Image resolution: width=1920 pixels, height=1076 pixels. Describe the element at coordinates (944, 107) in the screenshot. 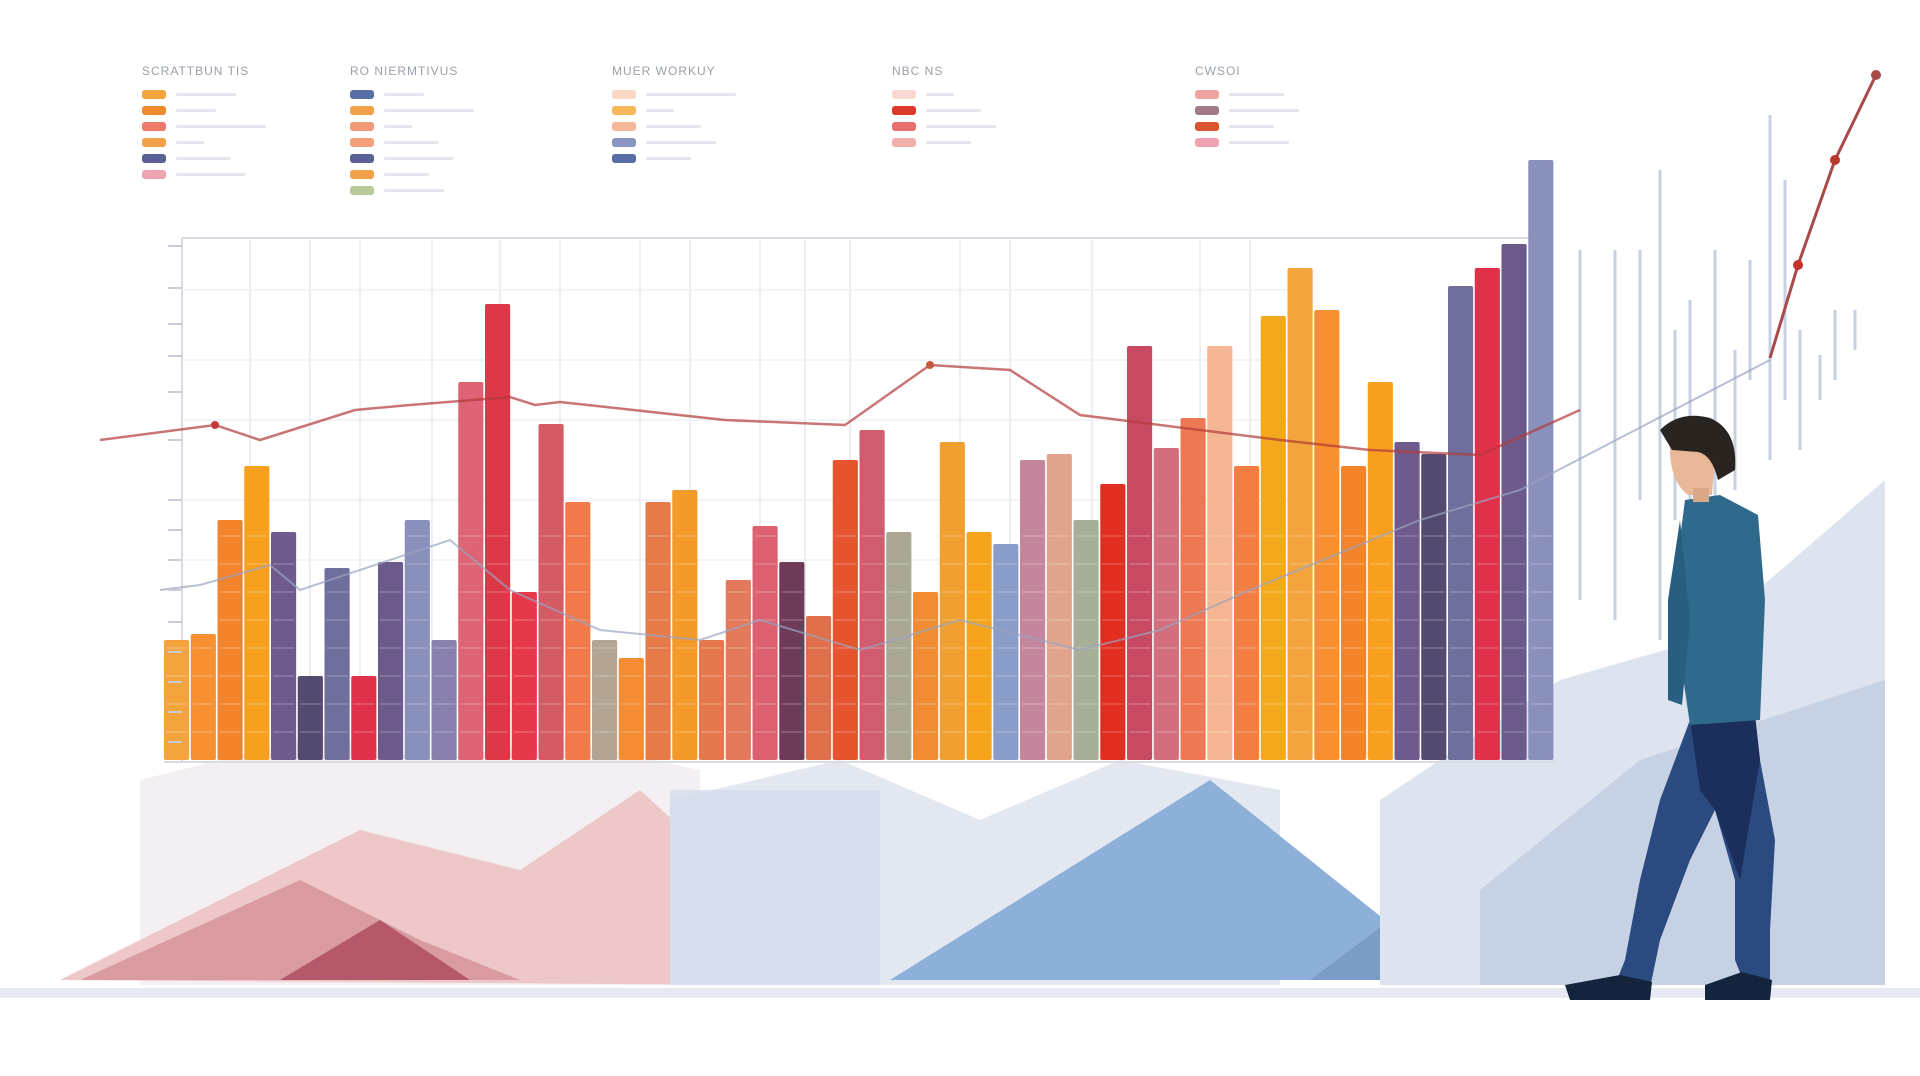

I see `legend-block-4: NBC NS` at that location.